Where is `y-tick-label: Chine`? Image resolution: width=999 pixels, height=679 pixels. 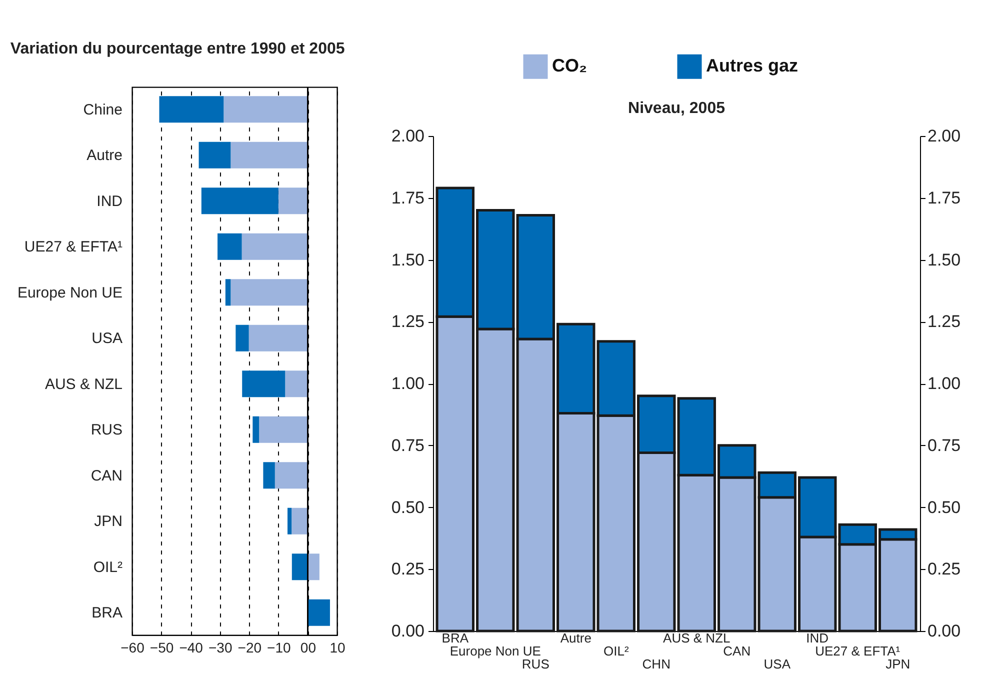
y-tick-label: Chine is located at coordinates (102, 109).